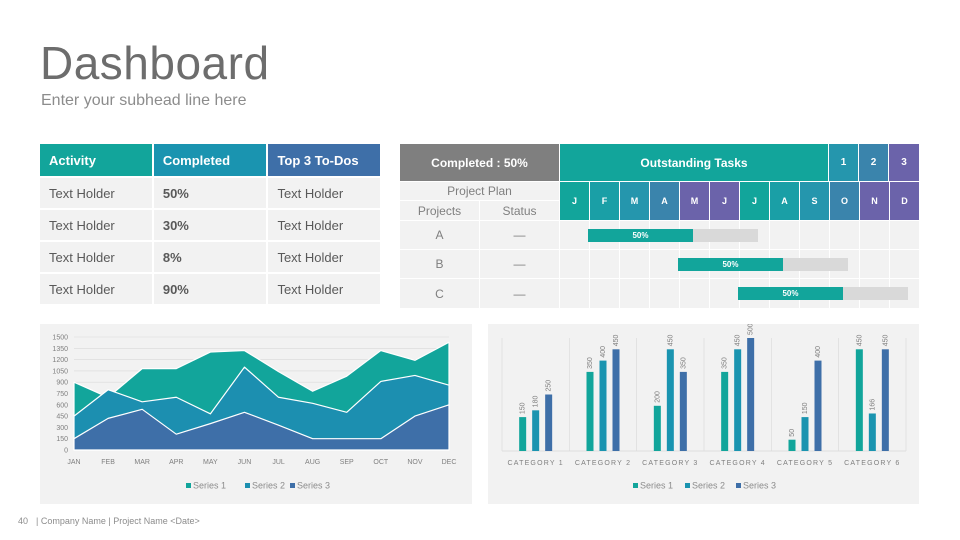  Describe the element at coordinates (439, 235) in the screenshot. I see `gantt-project-name: A` at that location.